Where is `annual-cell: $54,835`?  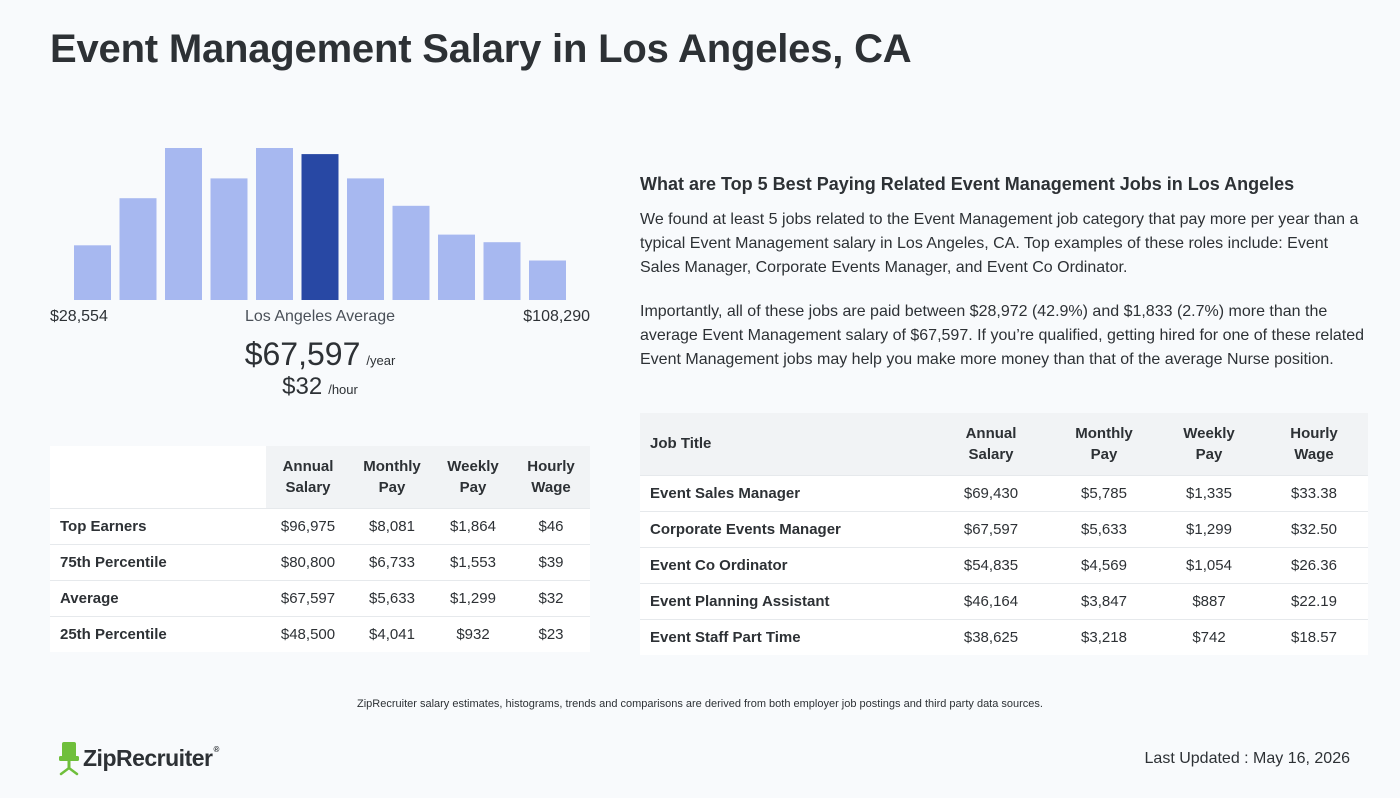
annual-cell: $54,835 is located at coordinates (991, 565).